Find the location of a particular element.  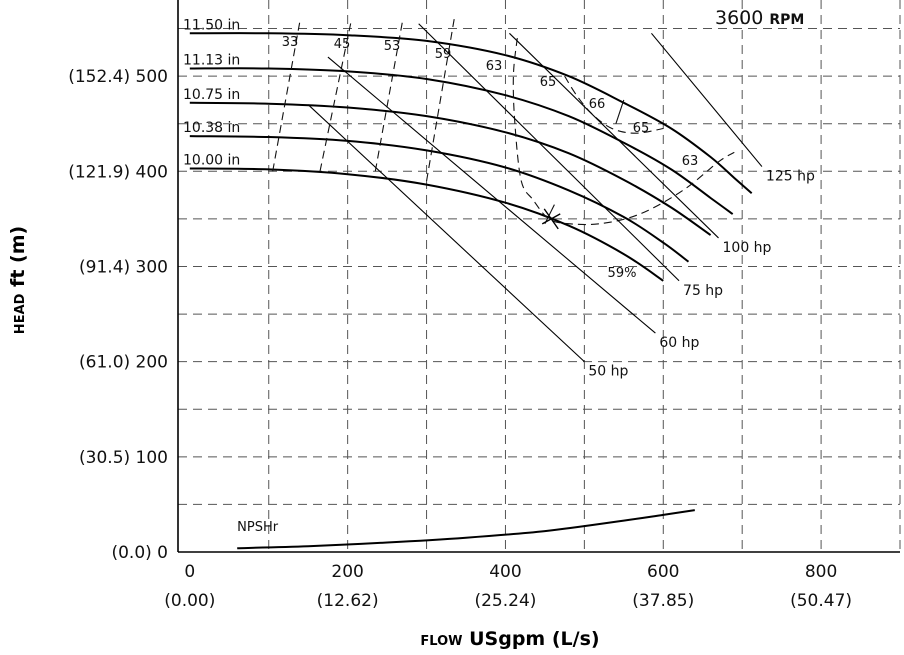

efficiency-label: 53 is located at coordinates (392, 46).